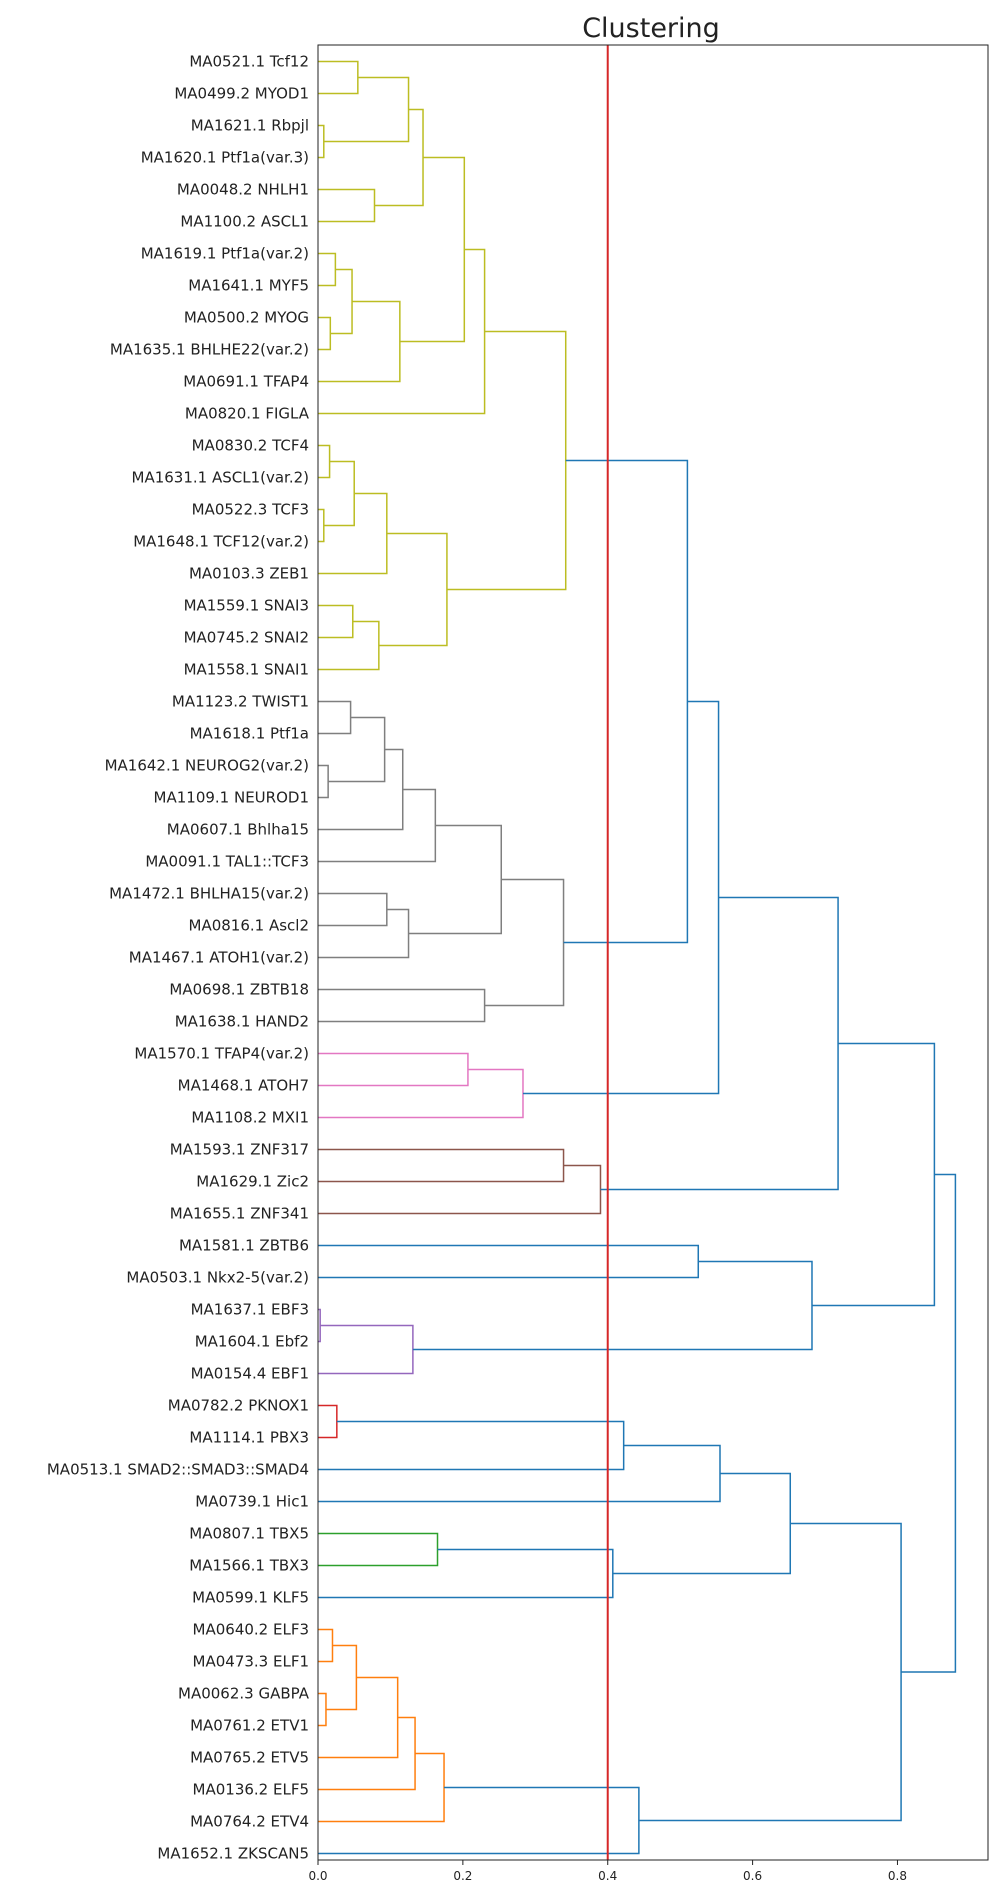 The height and width of the screenshot is (1900, 1000). Describe the element at coordinates (178, 1470) in the screenshot. I see `leaf-label-ma0513-1-smad2-smad3-smad4: MA0513.1 SMAD2::SMAD3::SMAD4` at that location.